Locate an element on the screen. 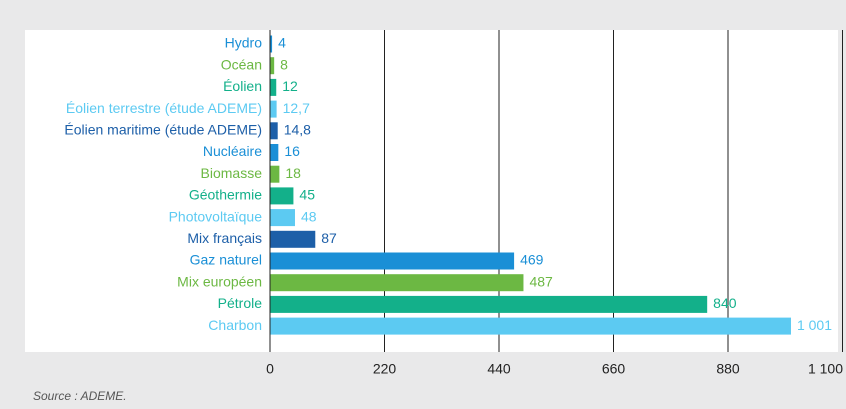 The image size is (846, 409). value-label: 840 is located at coordinates (725, 303).